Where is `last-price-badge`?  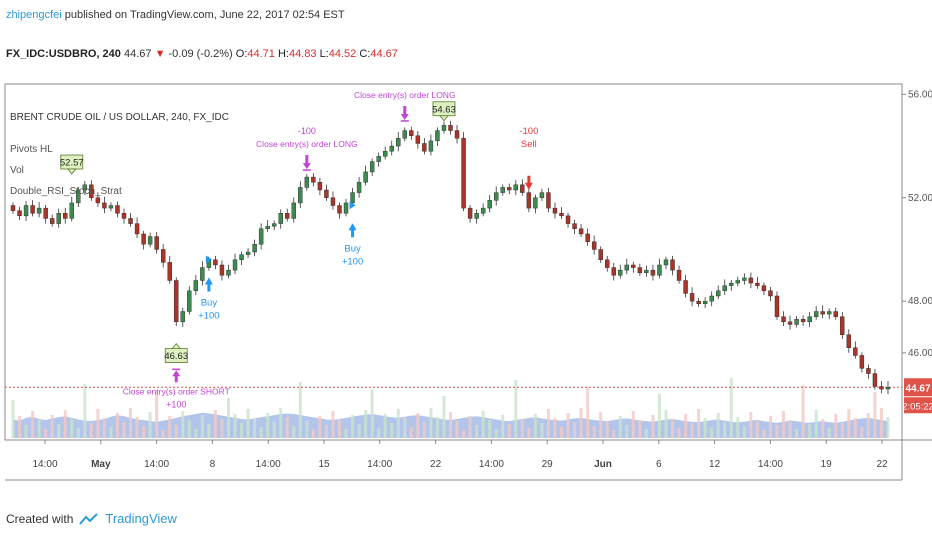 last-price-badge is located at coordinates (918, 387).